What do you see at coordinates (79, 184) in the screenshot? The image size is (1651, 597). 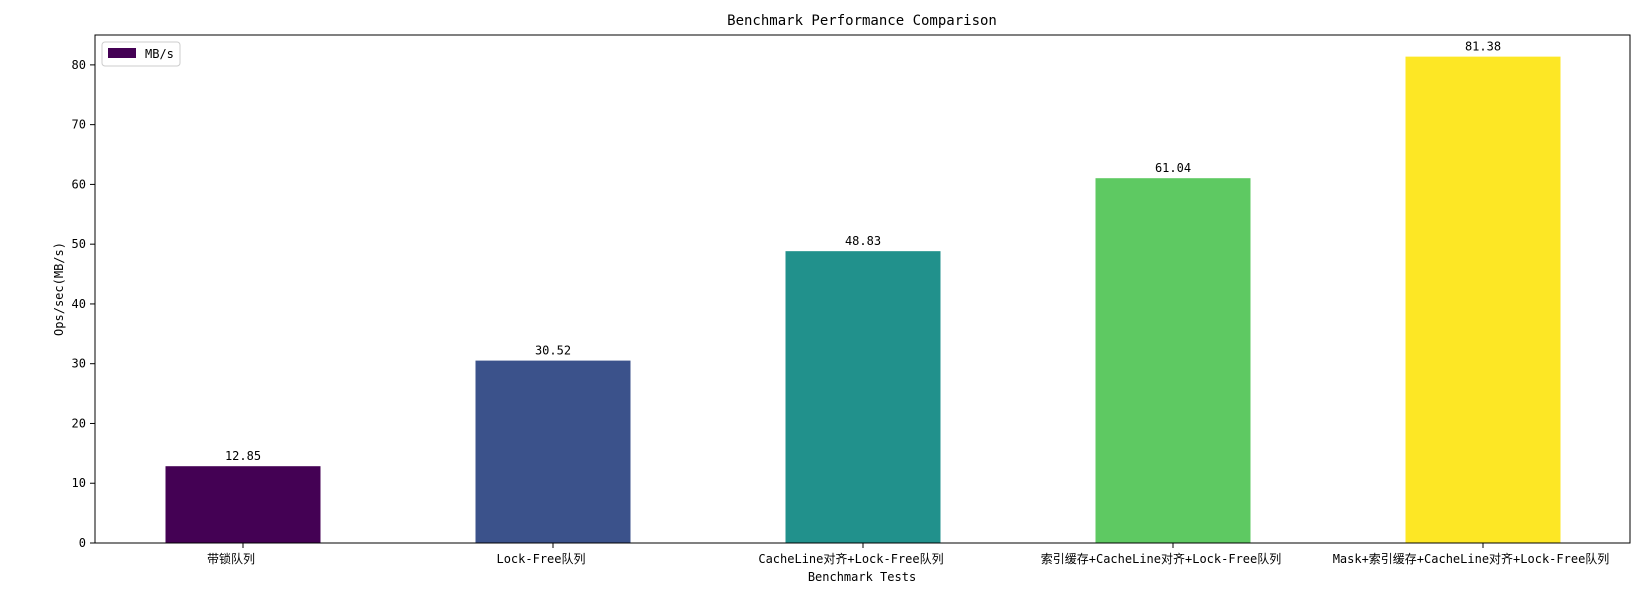 I see `y-tick-label-6: 60` at bounding box center [79, 184].